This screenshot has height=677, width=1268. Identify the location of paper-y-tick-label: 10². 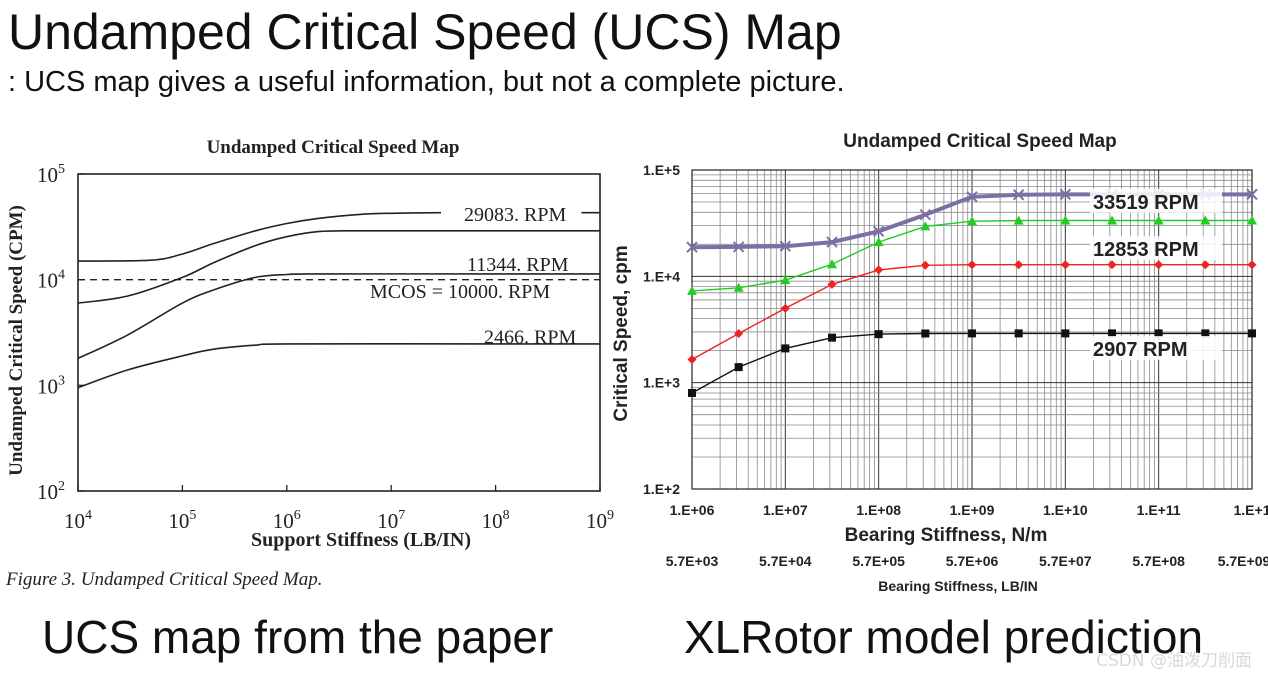
(51, 491).